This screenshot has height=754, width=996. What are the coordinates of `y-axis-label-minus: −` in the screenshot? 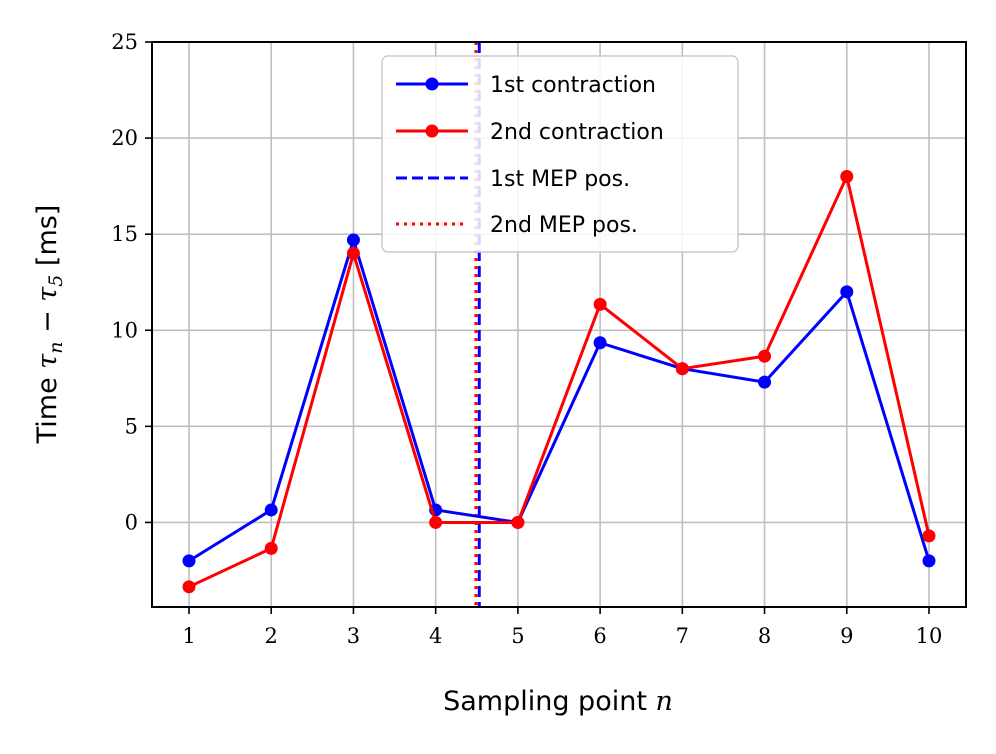 It's located at (47, 322).